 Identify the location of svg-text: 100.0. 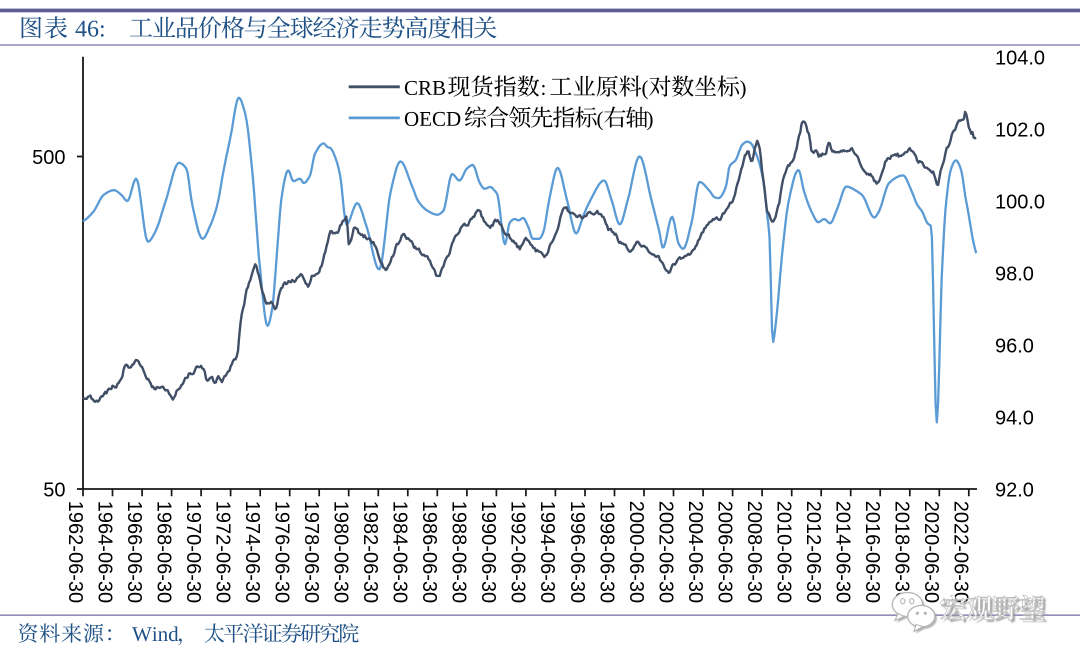
(1020, 202).